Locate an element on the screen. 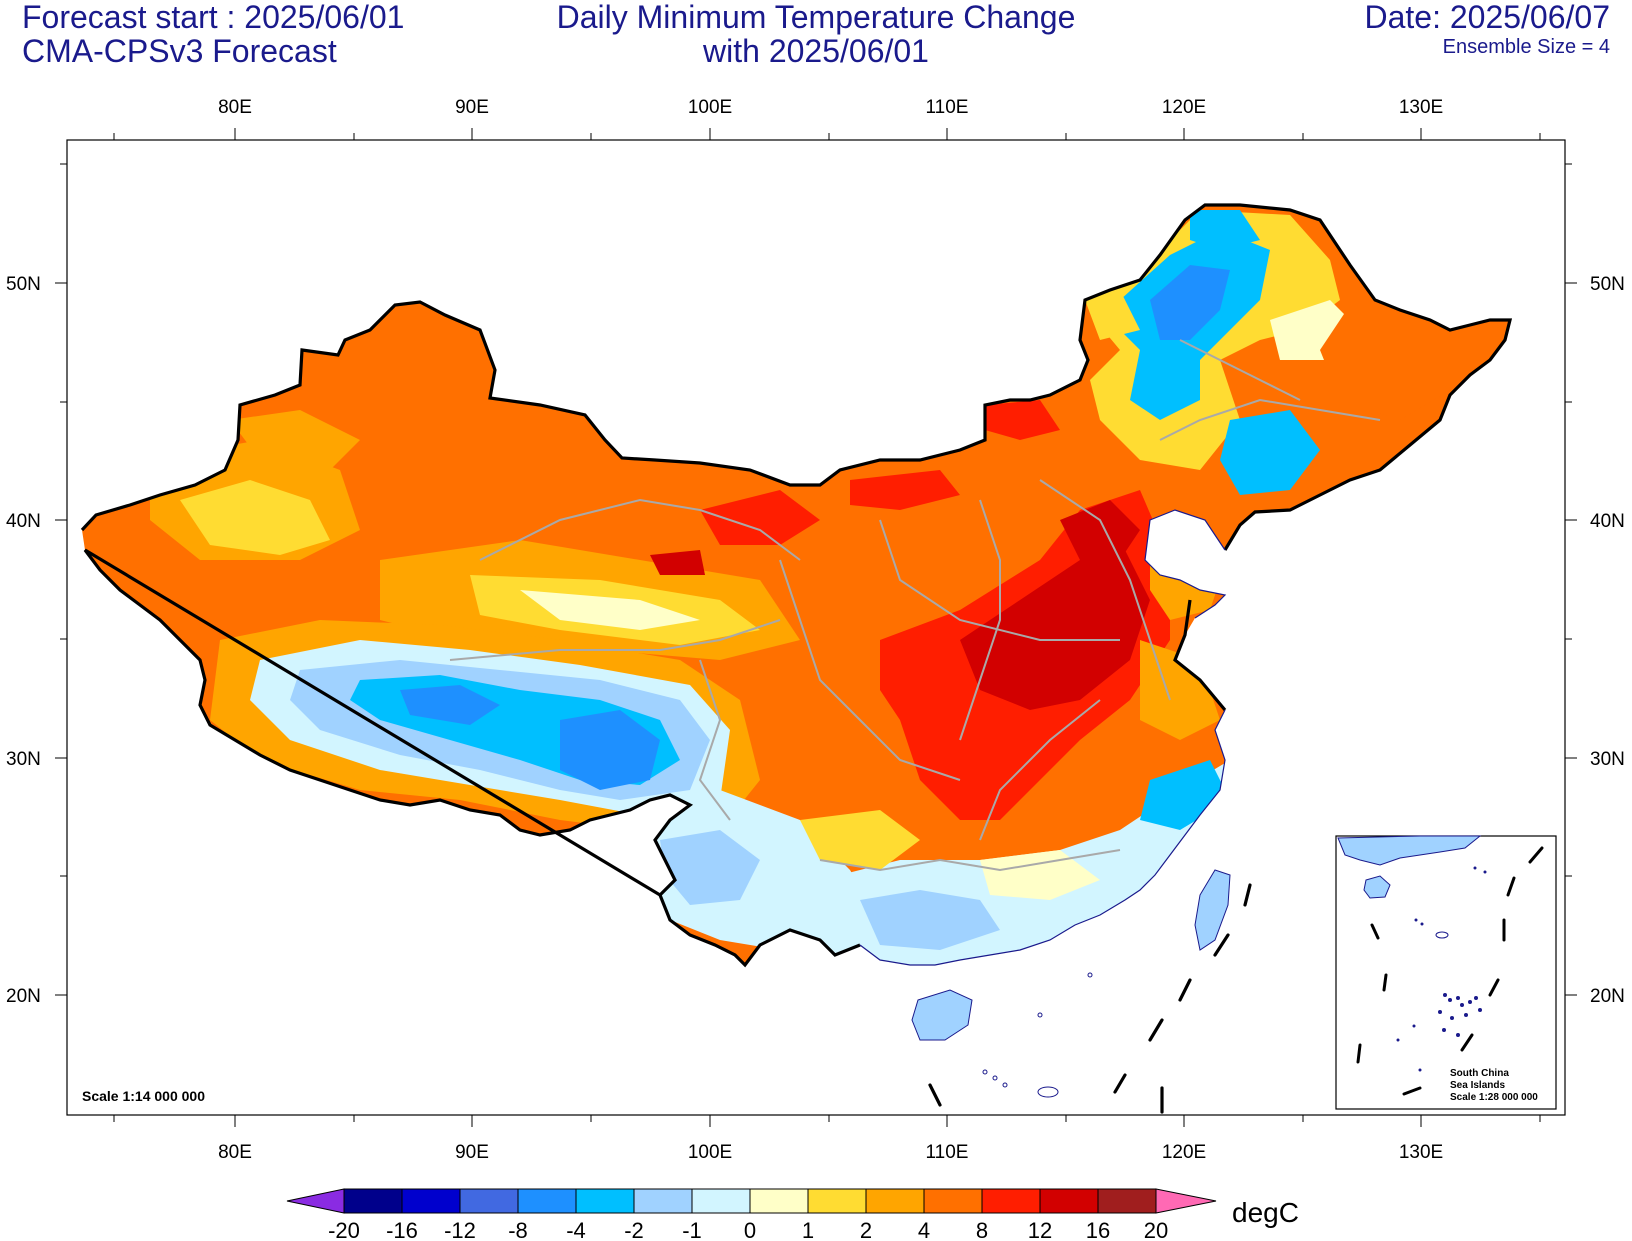 The width and height of the screenshot is (1632, 1241). nine-dash-line is located at coordinates (1090, 998).